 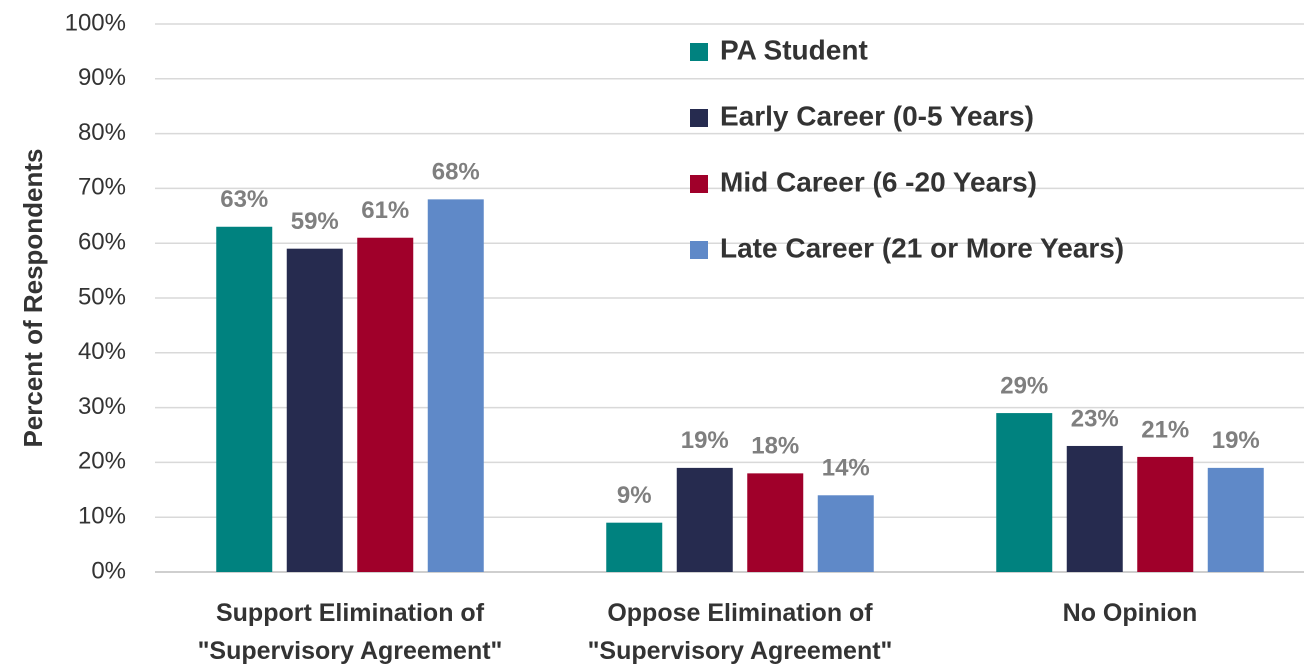 What do you see at coordinates (102, 461) in the screenshot?
I see `y-tick-label: 20%` at bounding box center [102, 461].